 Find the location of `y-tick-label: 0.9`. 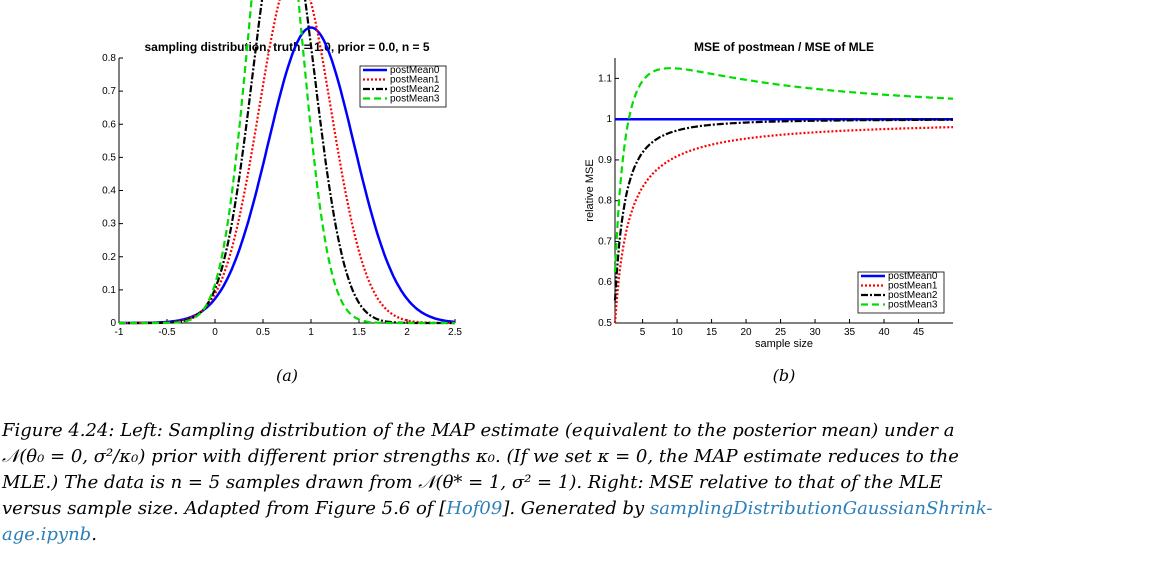

y-tick-label: 0.9 is located at coordinates (605, 160).